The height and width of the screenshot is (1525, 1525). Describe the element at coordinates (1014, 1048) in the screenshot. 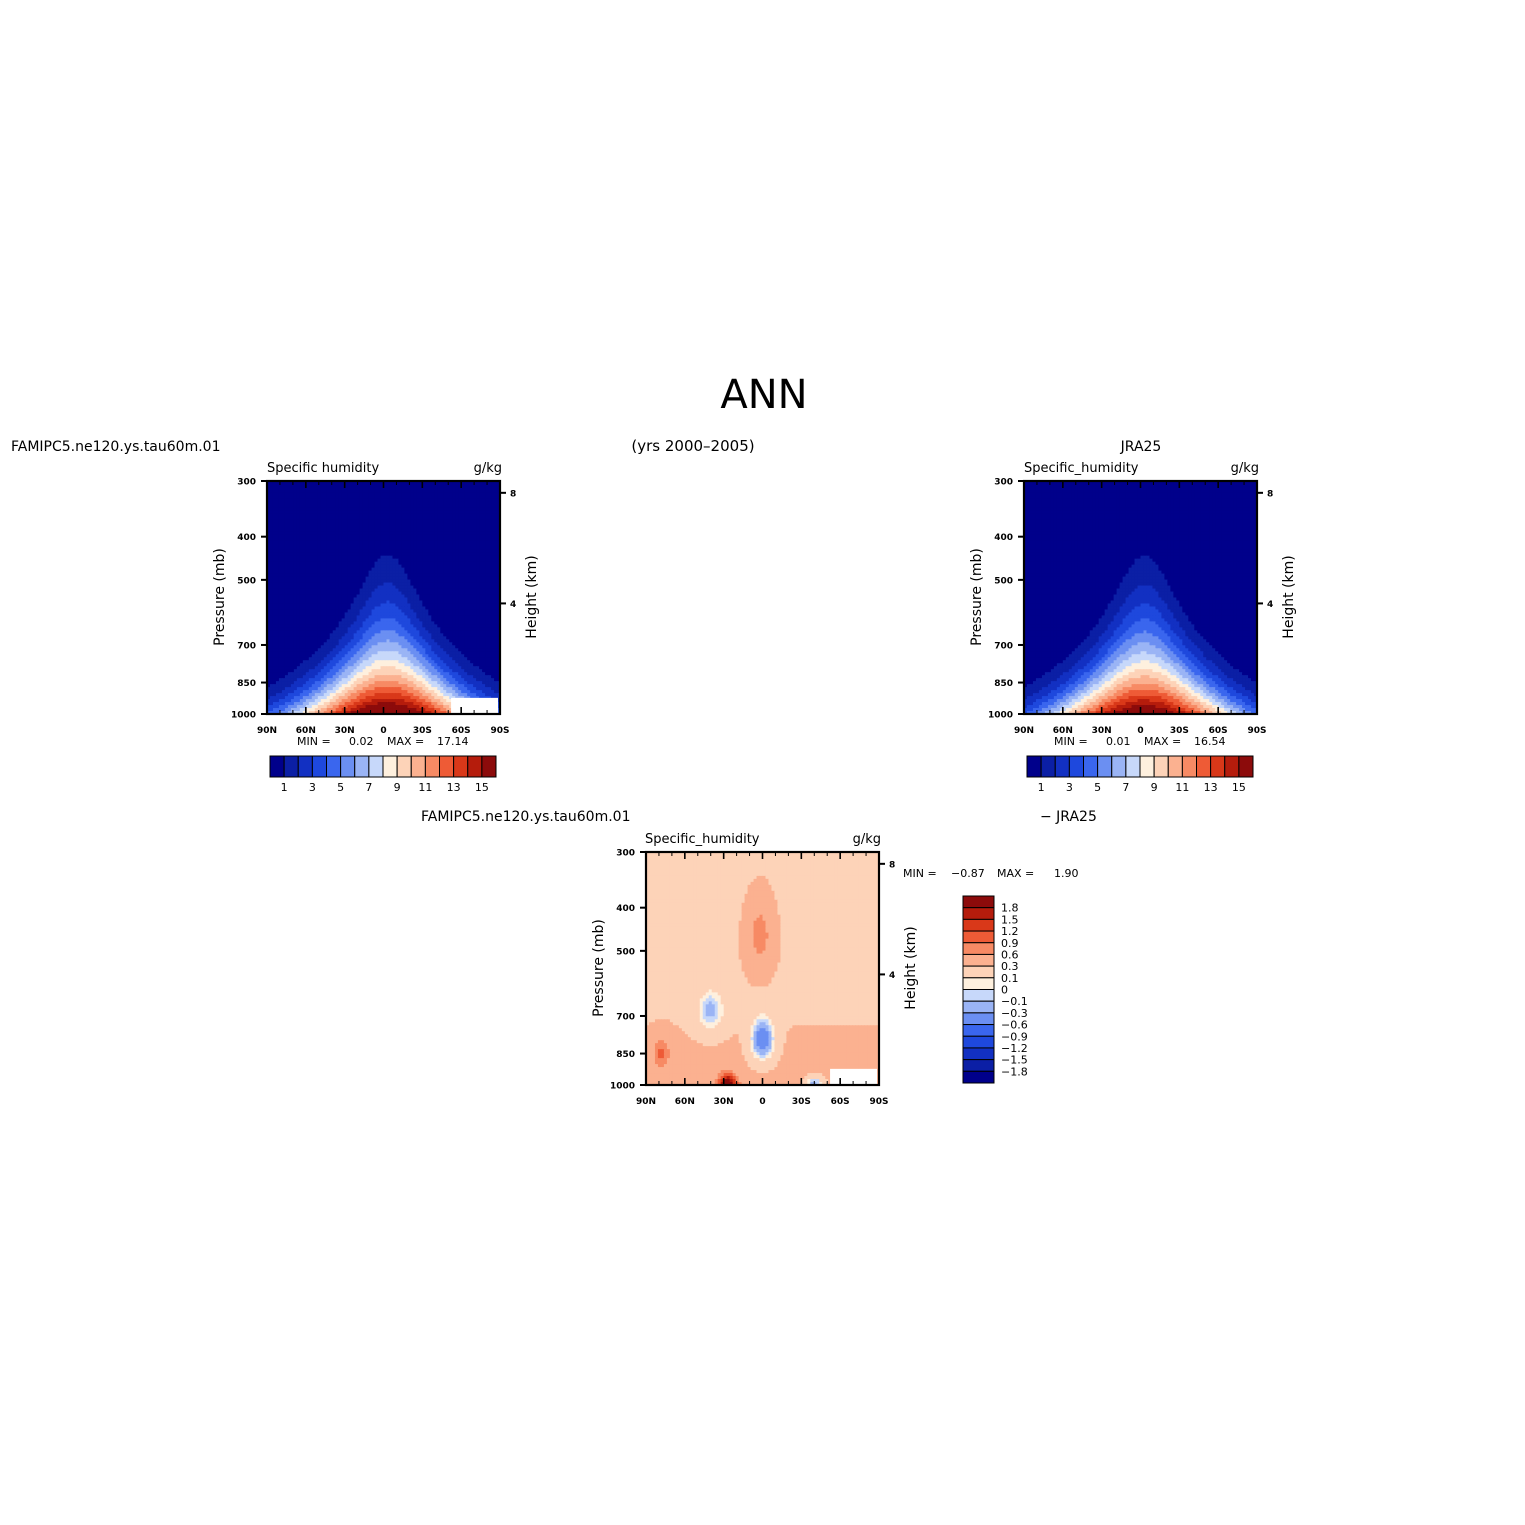

I see `colorbar-label: −1.2` at that location.